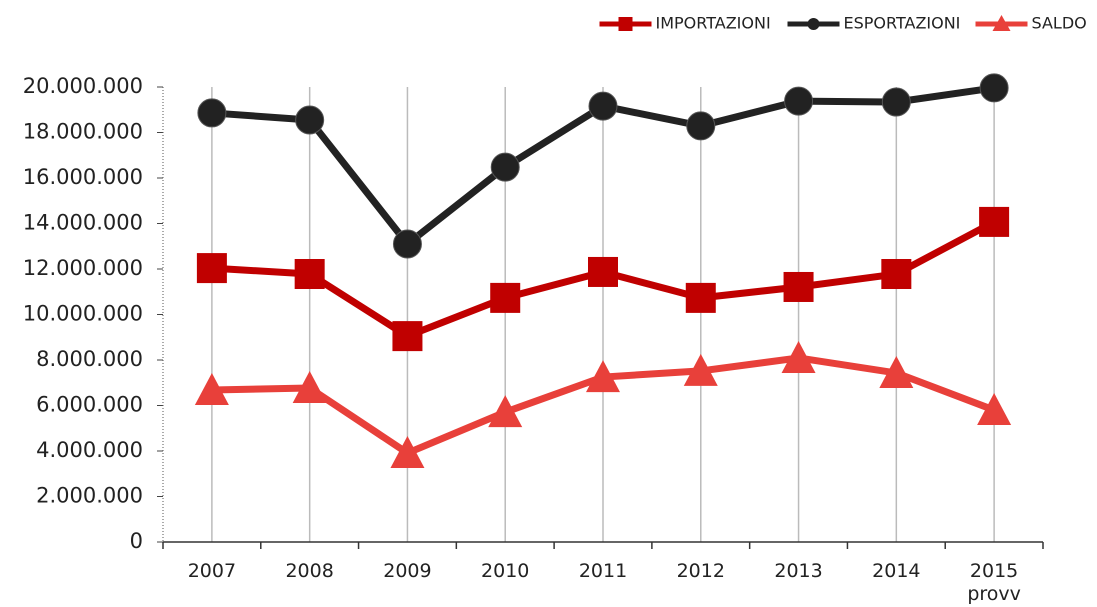  What do you see at coordinates (83, 268) in the screenshot?
I see `y-tick-label: 12.000.000` at bounding box center [83, 268].